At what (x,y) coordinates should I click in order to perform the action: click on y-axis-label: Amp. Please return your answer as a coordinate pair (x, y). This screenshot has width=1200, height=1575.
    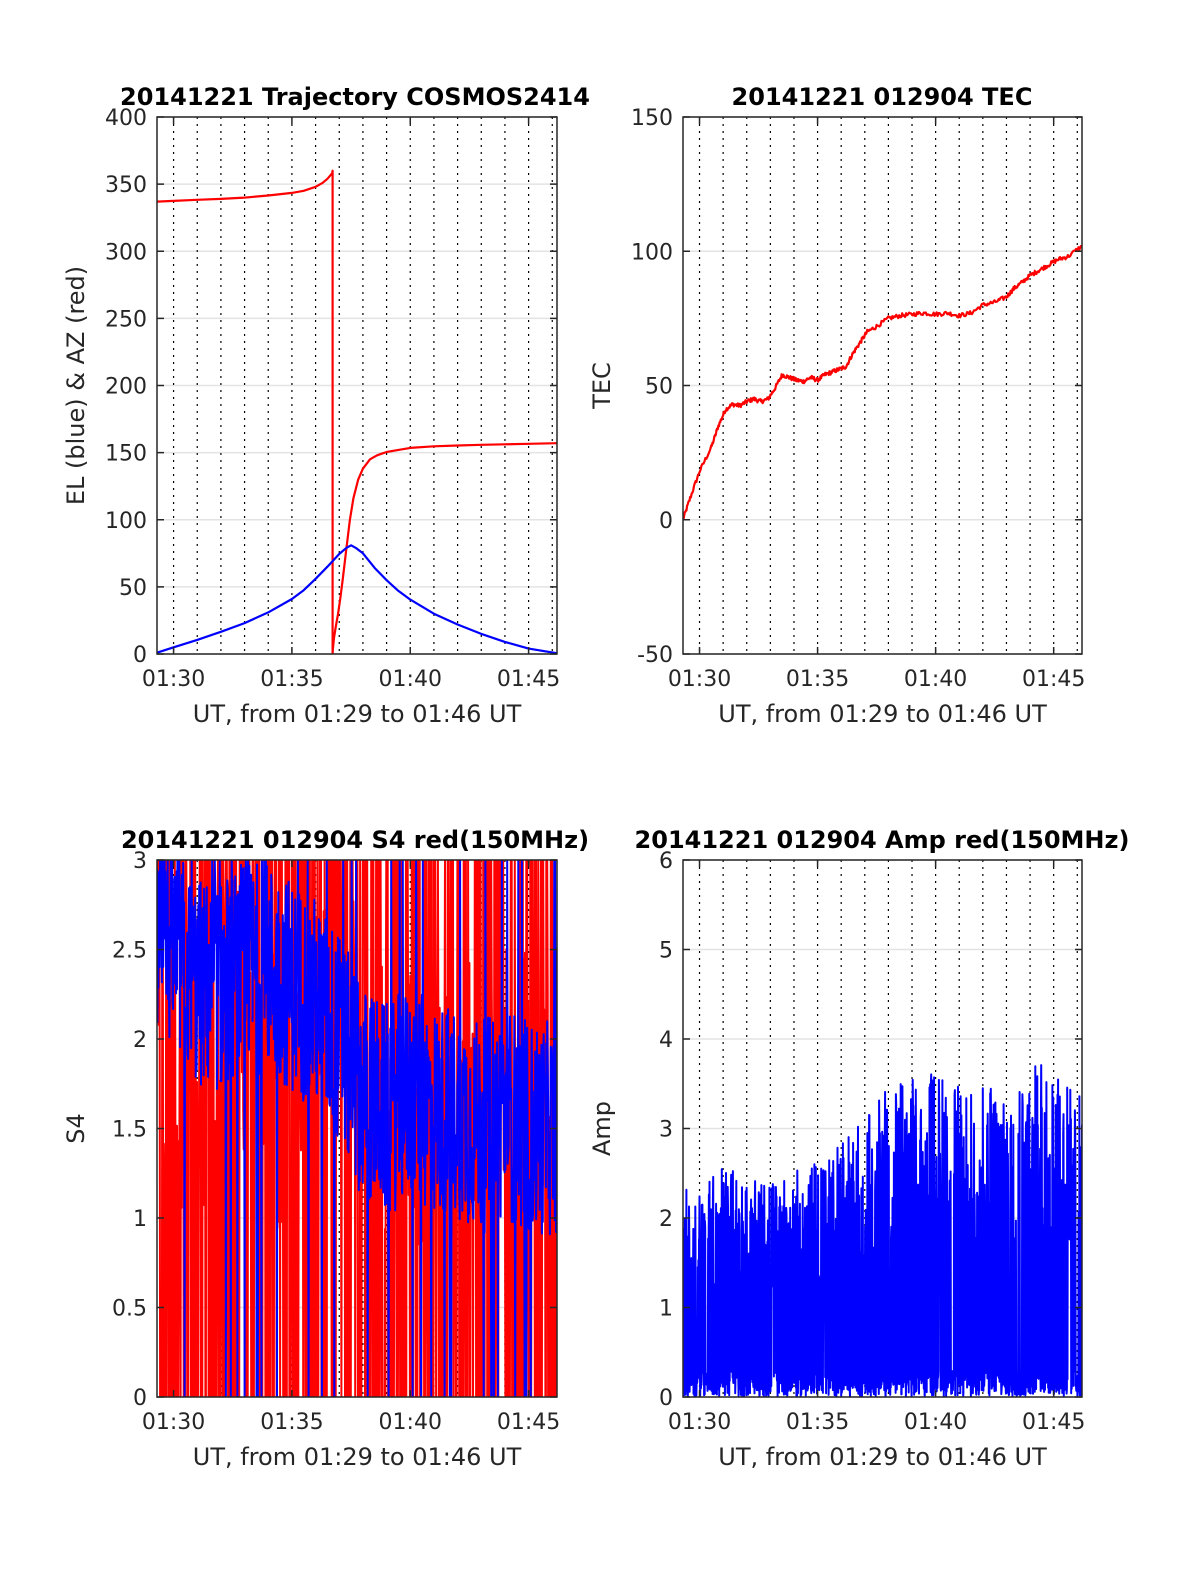
    Looking at the image, I should click on (602, 1128).